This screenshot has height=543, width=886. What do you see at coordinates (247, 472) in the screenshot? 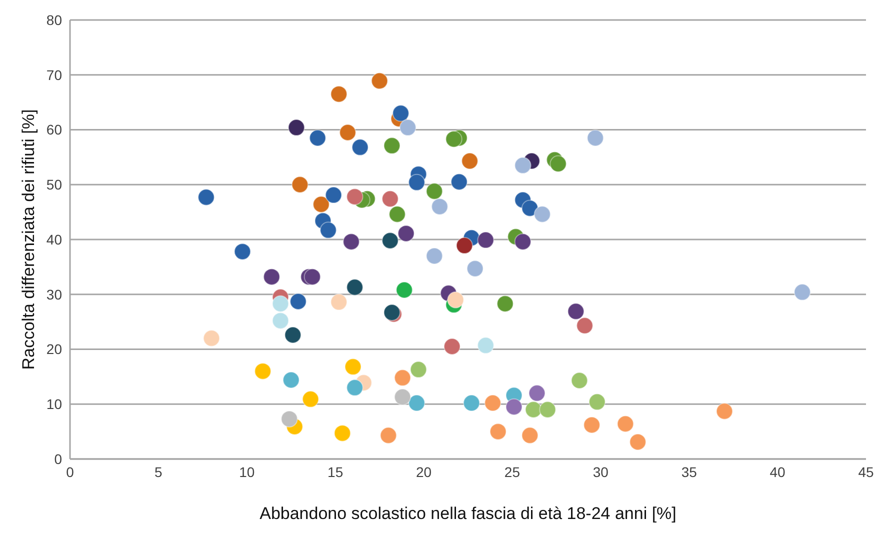
I see `x-tick-label: 10` at bounding box center [247, 472].